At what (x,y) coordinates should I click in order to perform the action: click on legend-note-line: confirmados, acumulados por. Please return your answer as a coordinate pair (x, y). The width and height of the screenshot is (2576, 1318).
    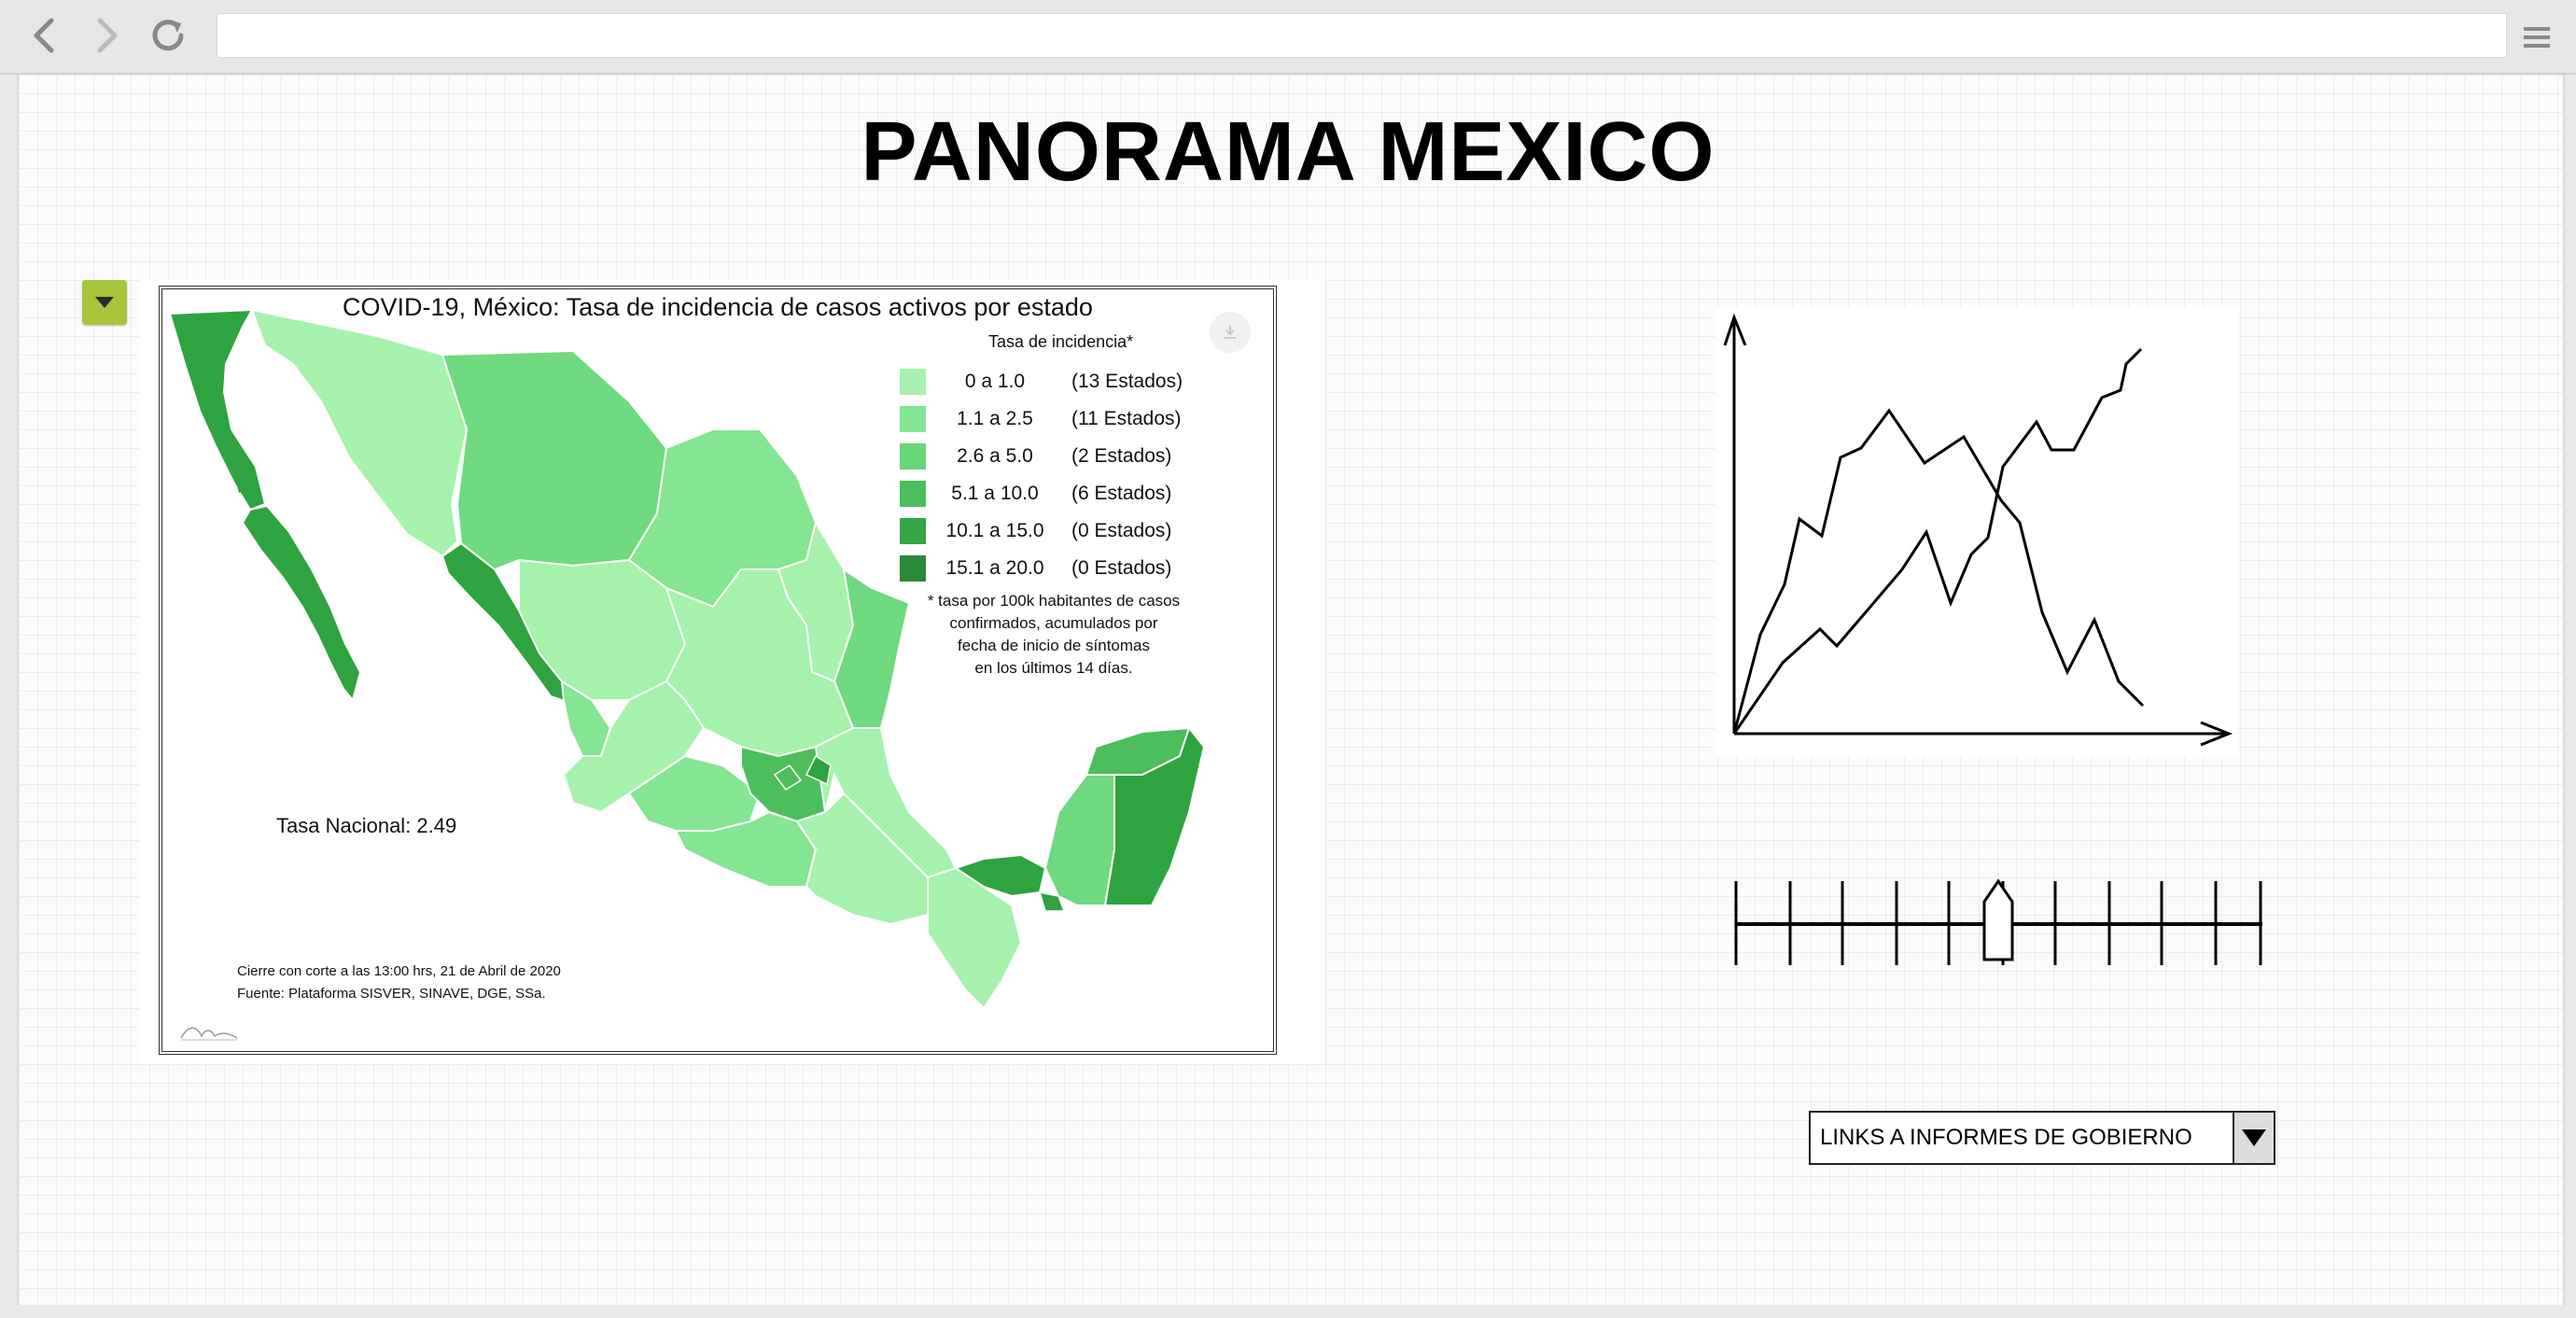
    Looking at the image, I should click on (1053, 623).